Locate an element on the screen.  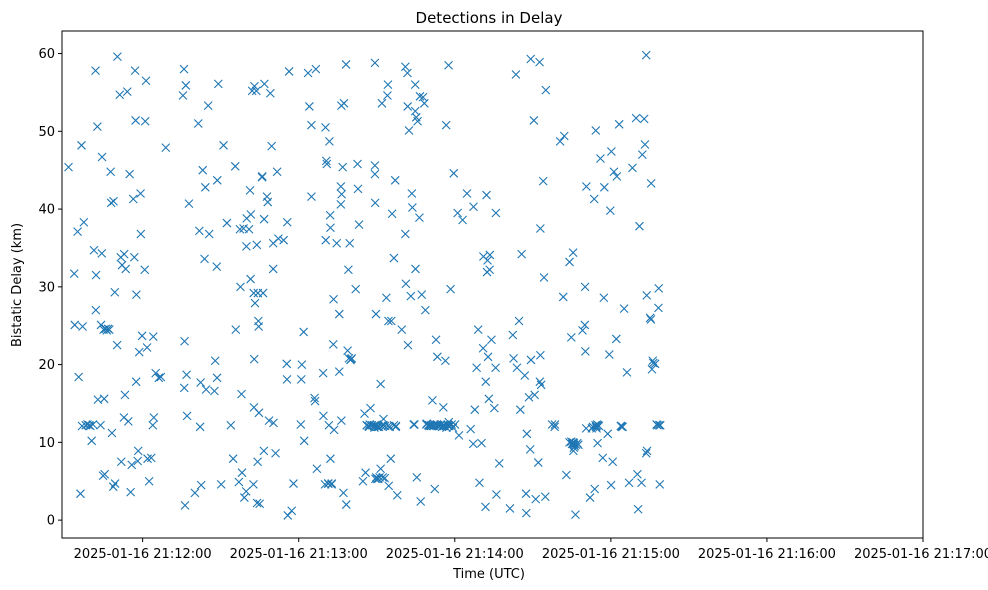
y-axis-label: Bistatic Delay (km) is located at coordinates (17, 285).